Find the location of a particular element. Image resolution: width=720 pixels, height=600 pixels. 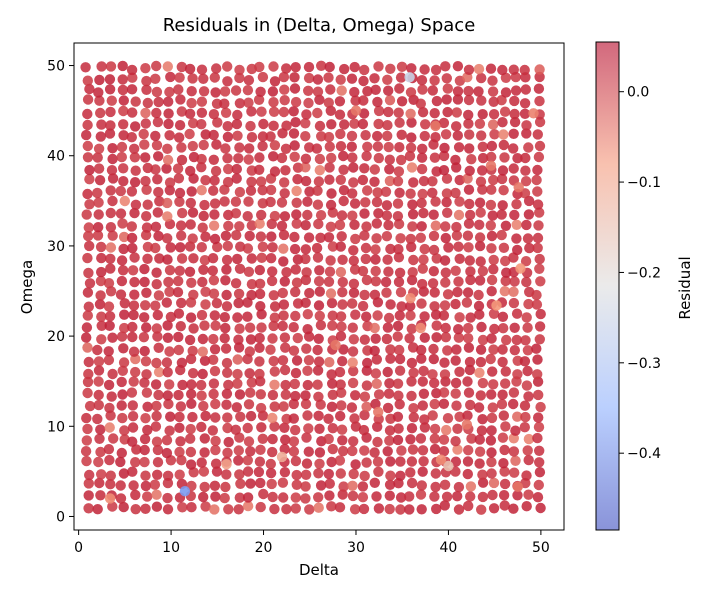

y-tick-label: 10 is located at coordinates (56, 427).